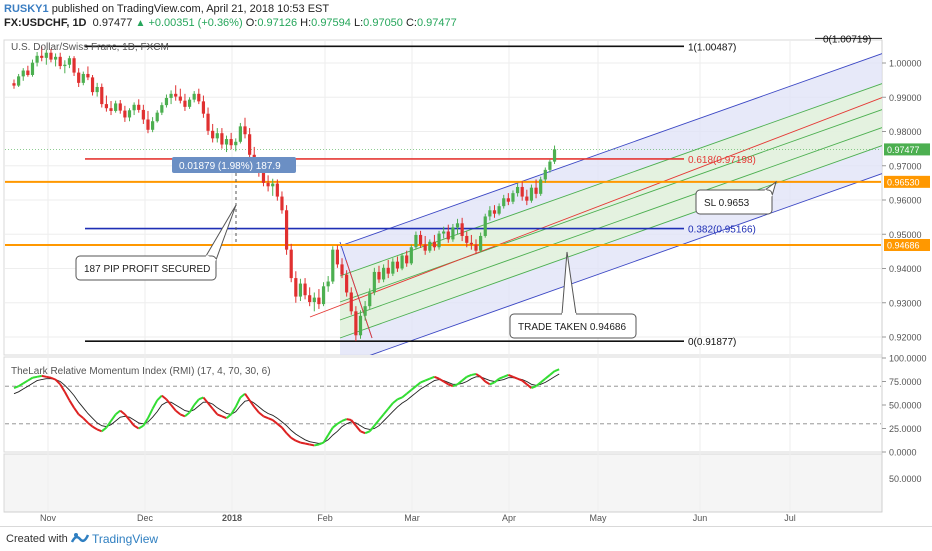 Image resolution: width=932 pixels, height=551 pixels. I want to click on footer: Created with TradingView, so click(466, 538).